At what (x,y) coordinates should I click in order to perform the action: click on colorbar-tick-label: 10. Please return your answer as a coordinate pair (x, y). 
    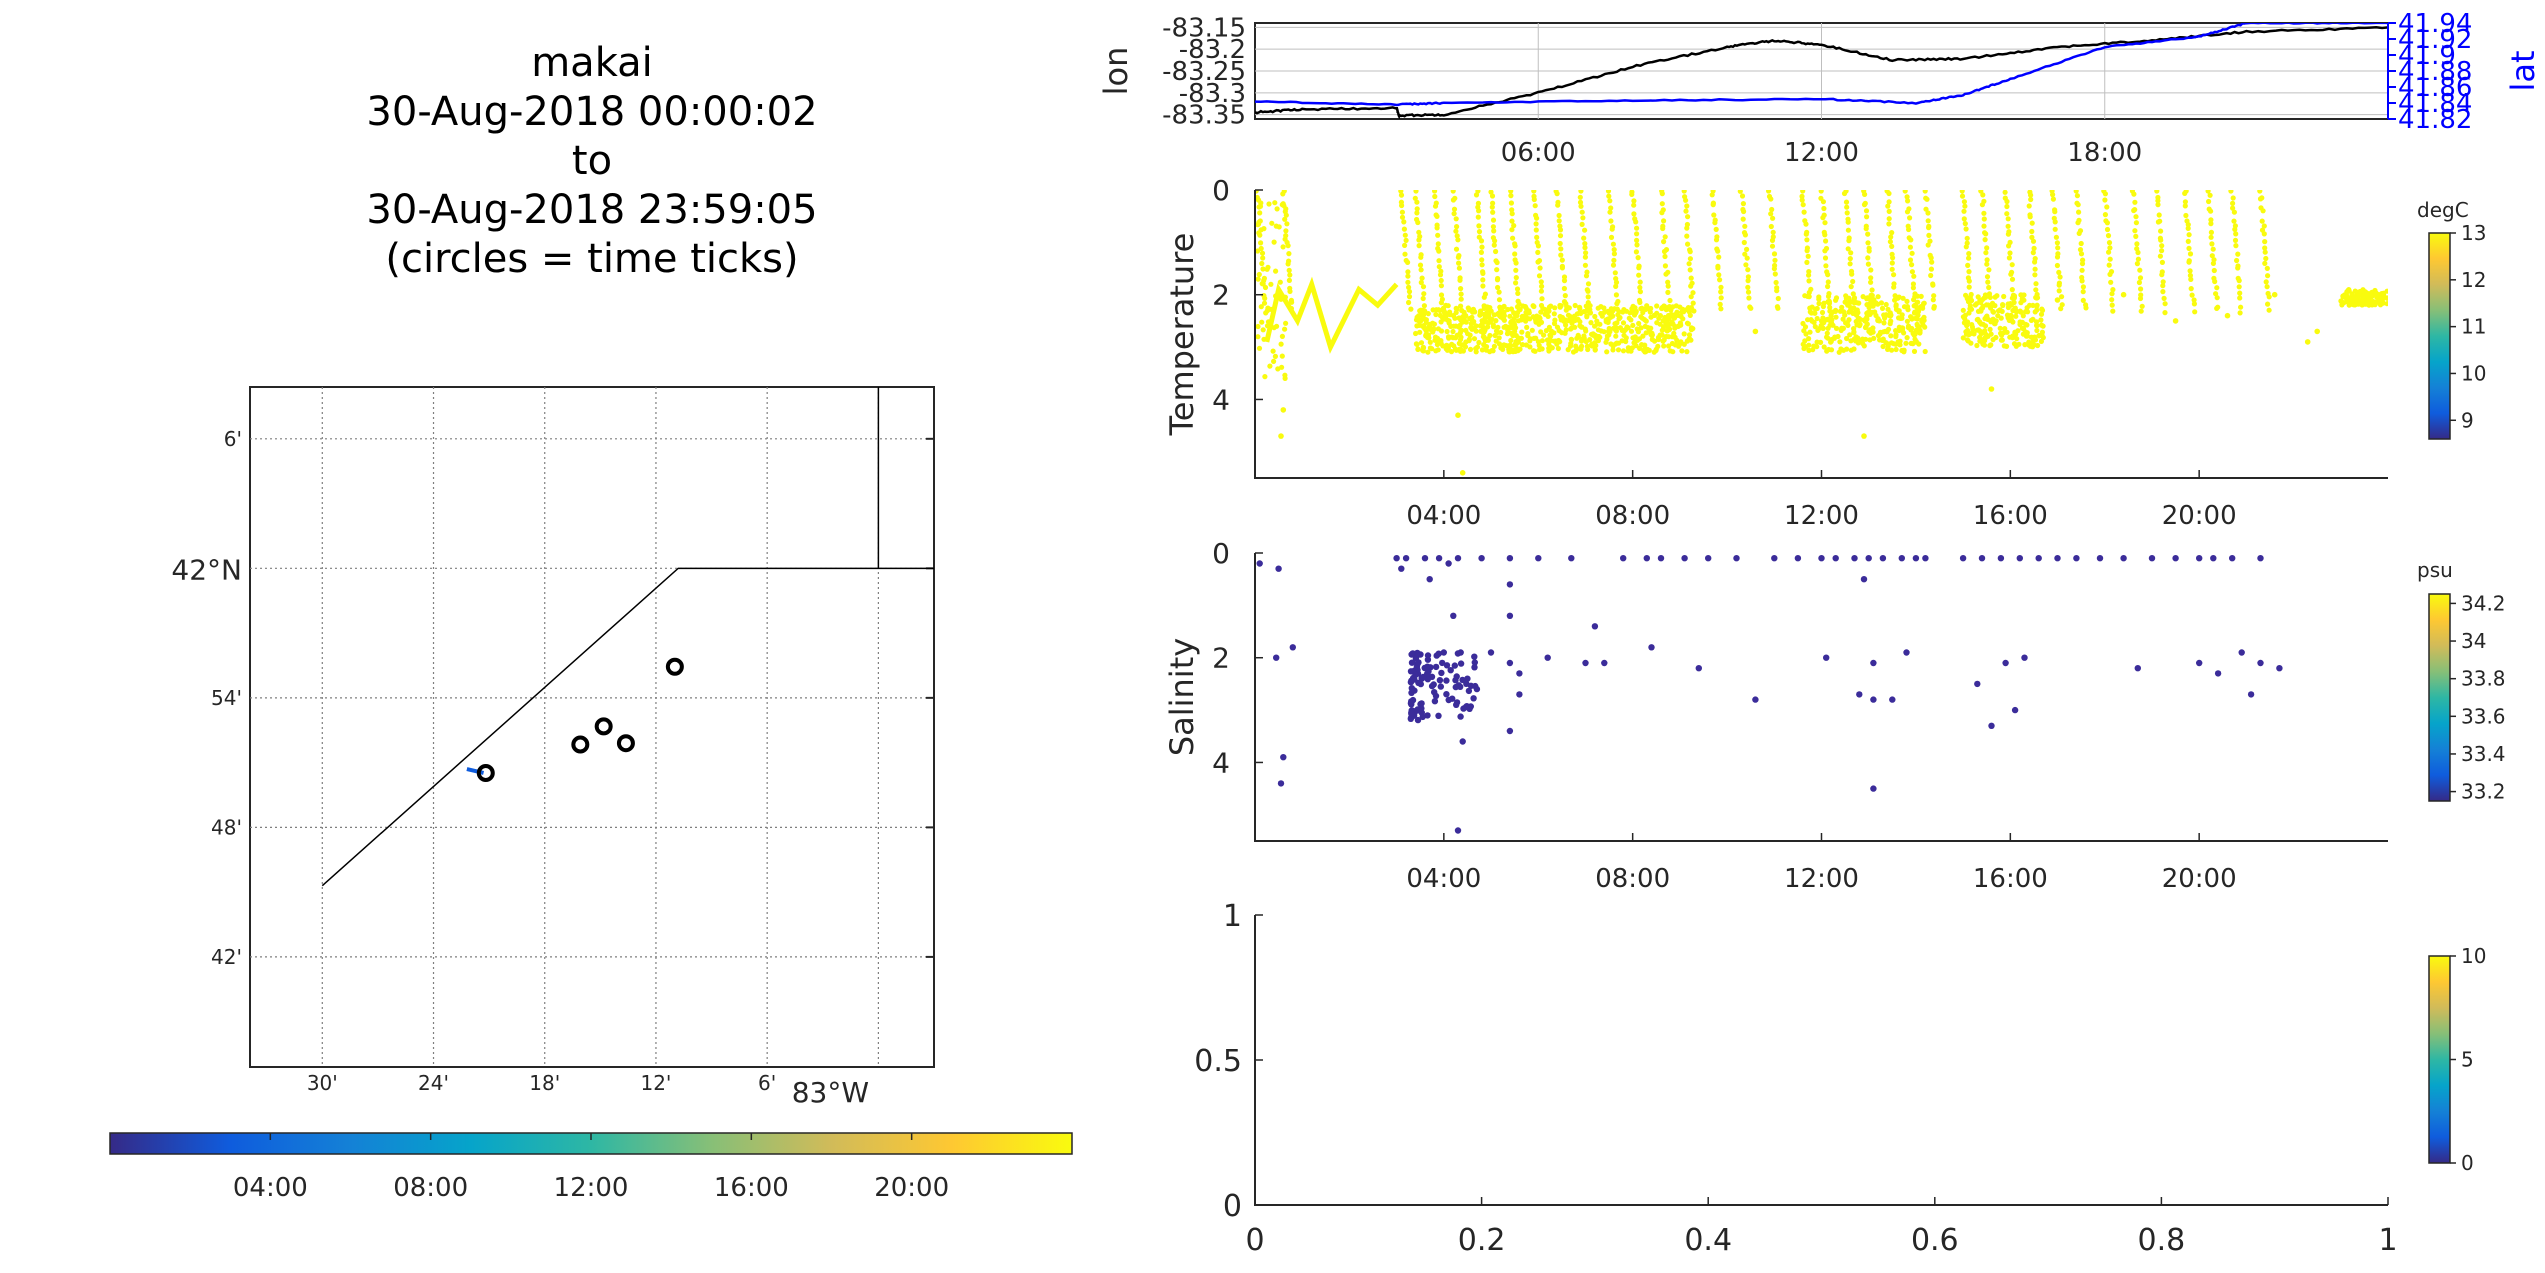
    Looking at the image, I should click on (2473, 373).